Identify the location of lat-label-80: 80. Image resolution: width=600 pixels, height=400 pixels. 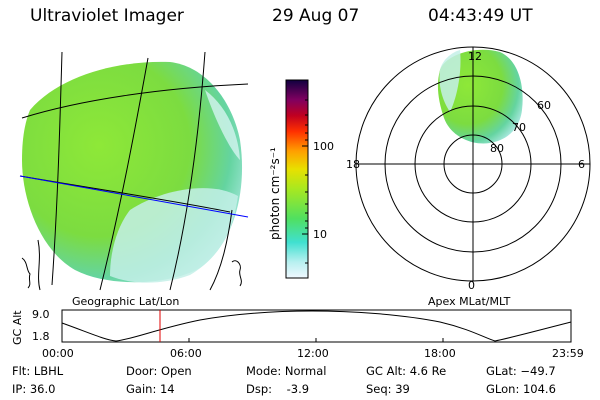
(497, 148).